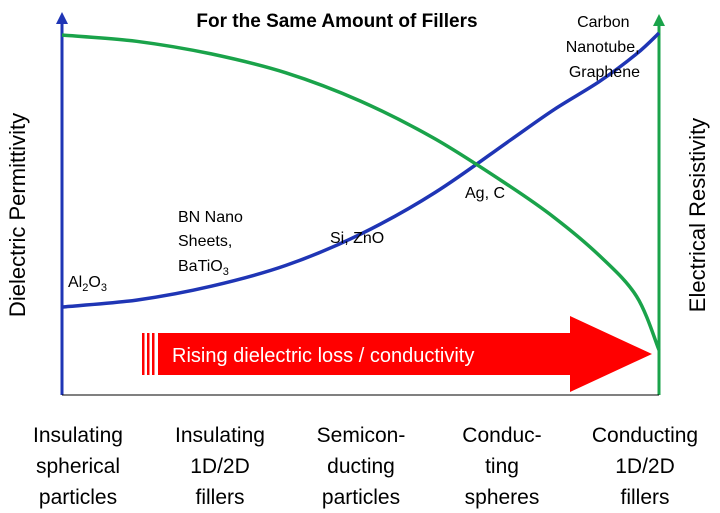  Describe the element at coordinates (205, 241) in the screenshot. I see `annotation-bn-line2: Sheets,` at that location.